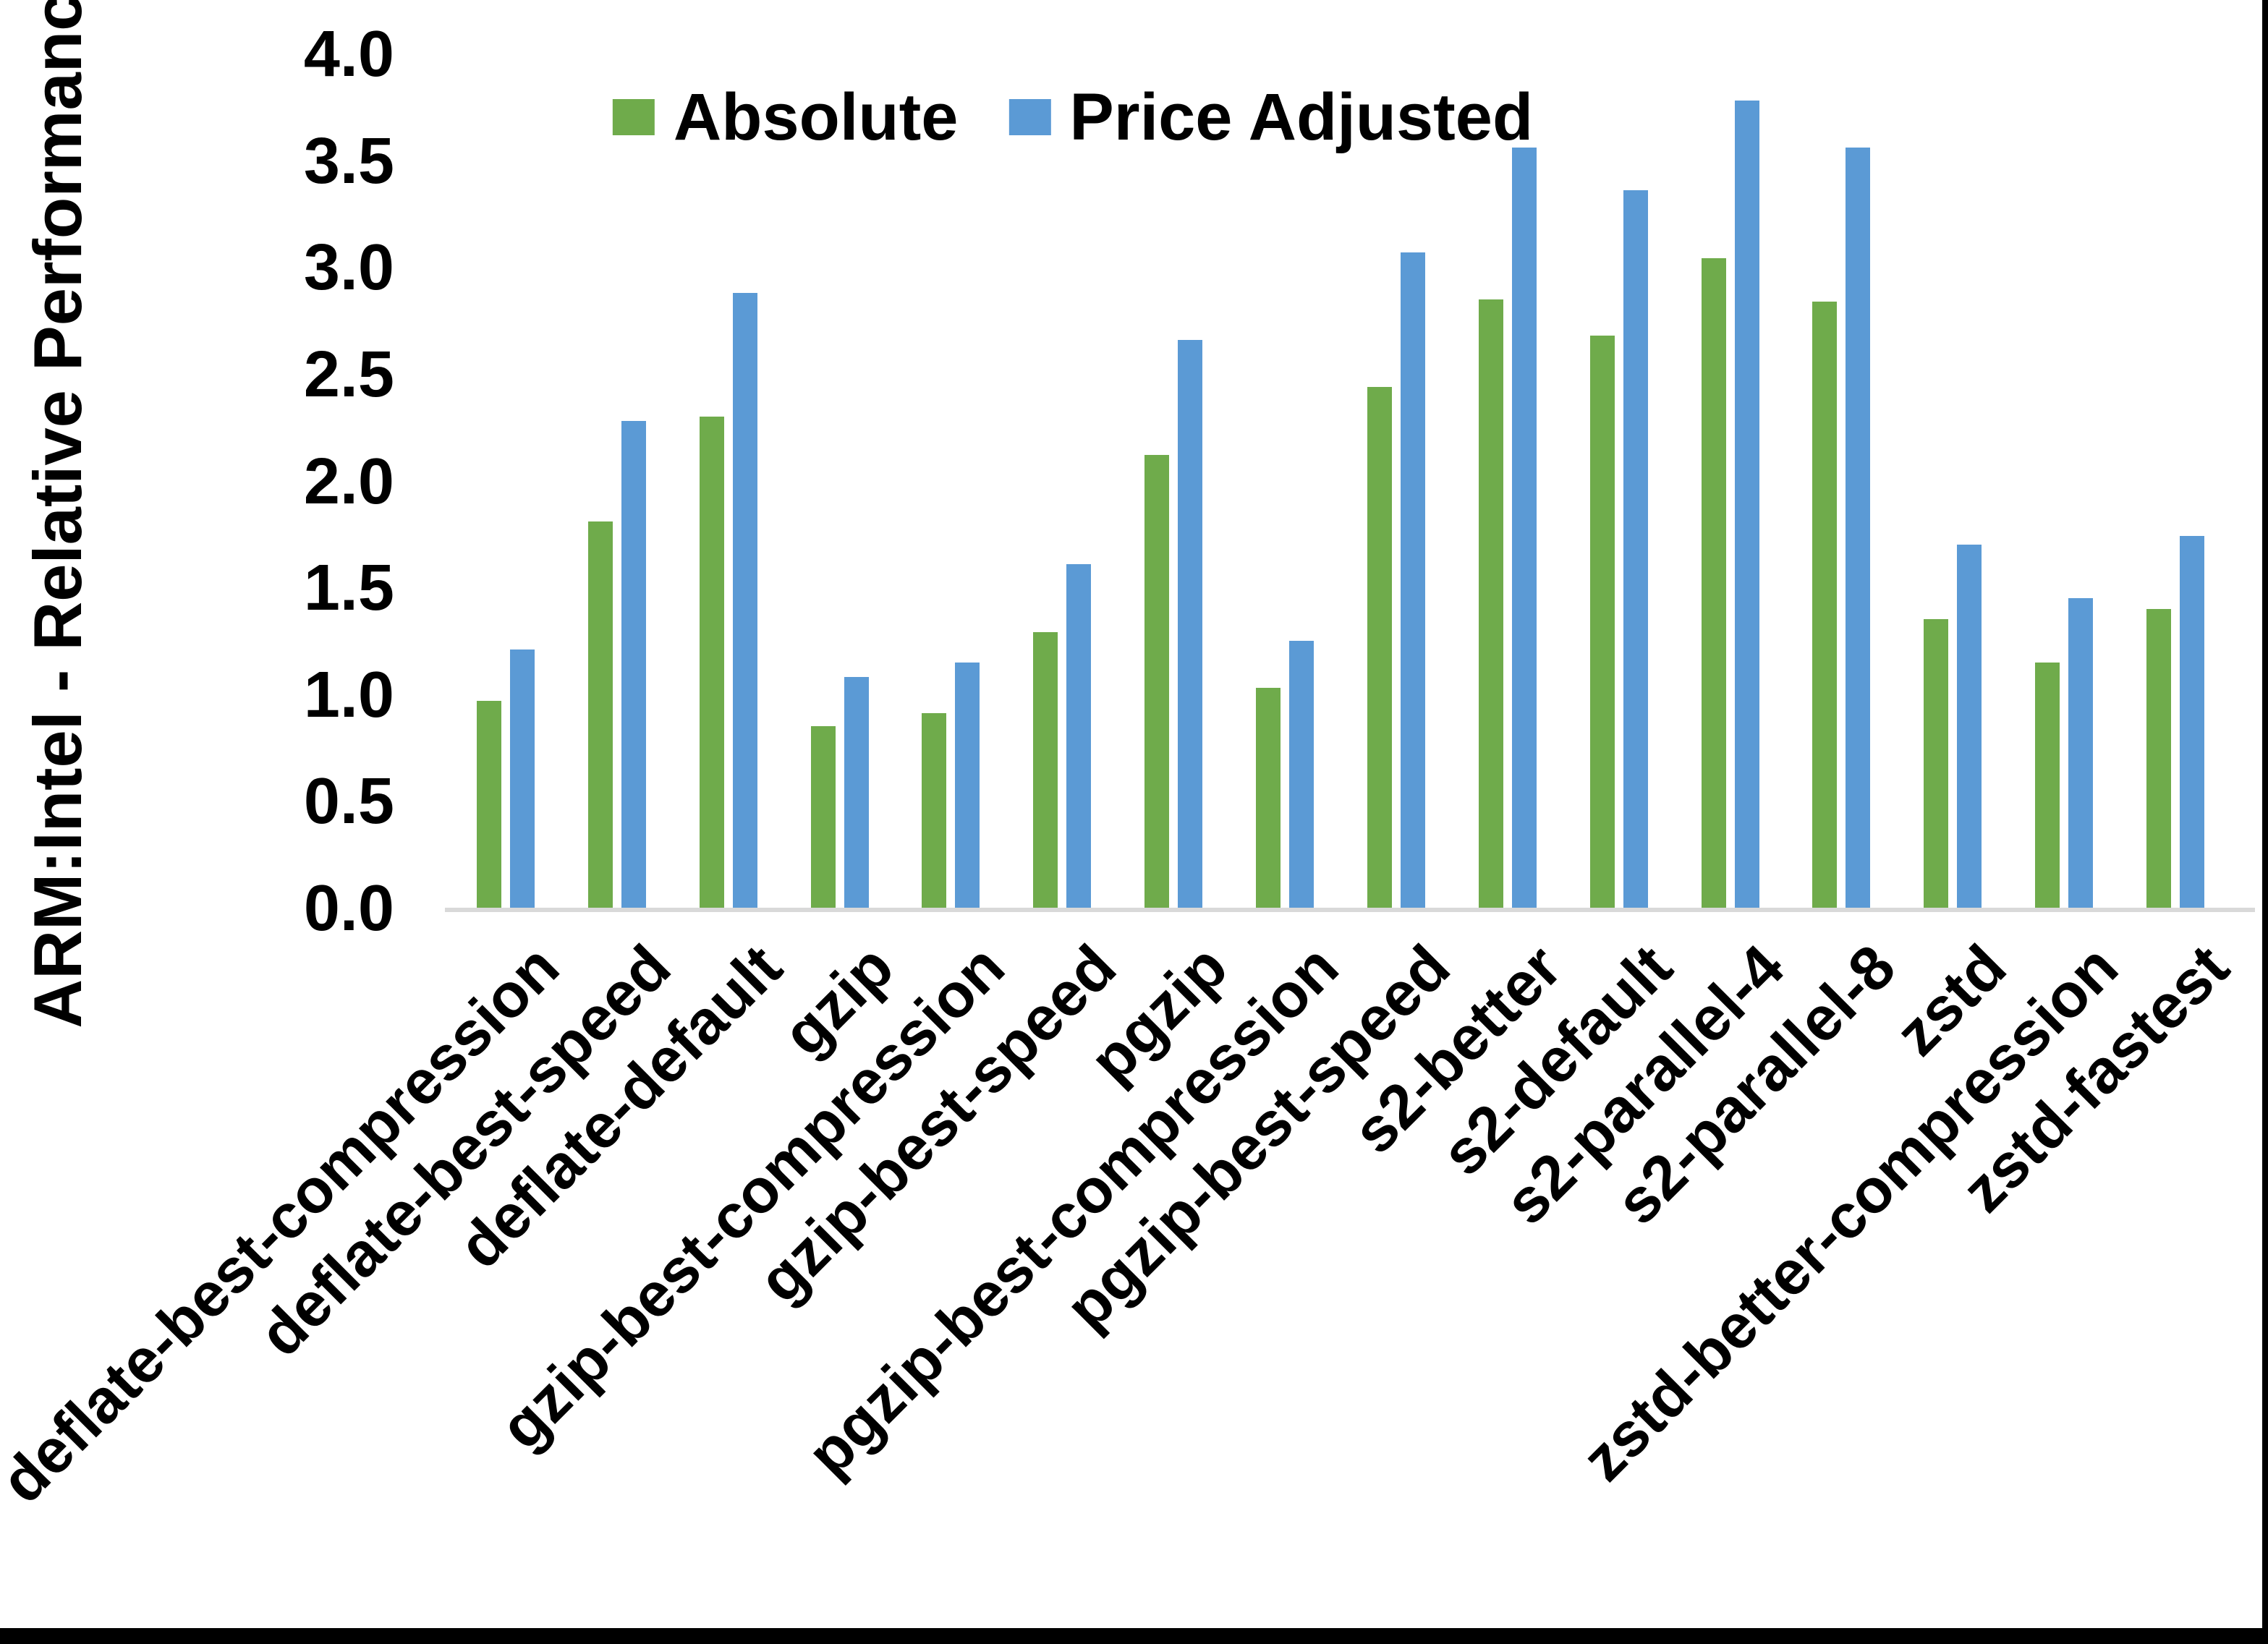  I want to click on y-axis-title: ARM:Intel - Relative Performance, so click(58, 514).